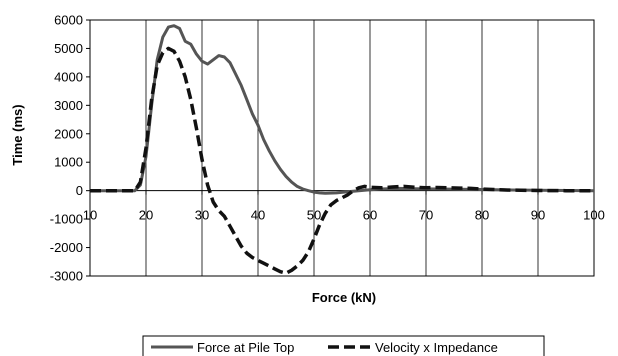 The height and width of the screenshot is (356, 618). What do you see at coordinates (68, 133) in the screenshot?
I see `y-tick-label-2000: 2000` at bounding box center [68, 133].